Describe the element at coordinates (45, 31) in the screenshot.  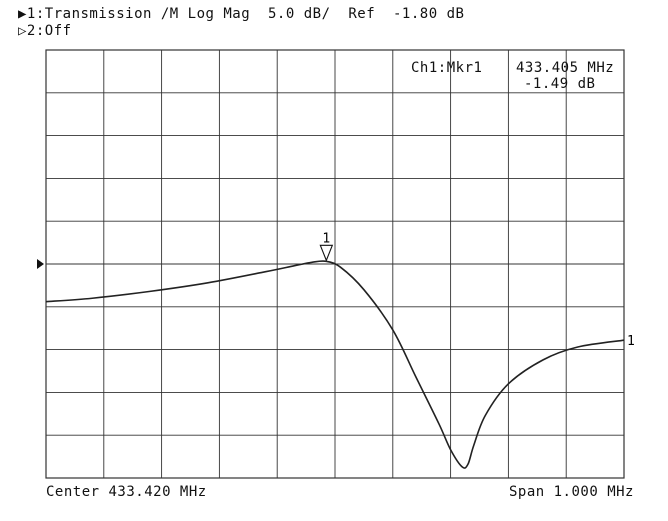
I see `trace2-header: ▷2:Off` at that location.